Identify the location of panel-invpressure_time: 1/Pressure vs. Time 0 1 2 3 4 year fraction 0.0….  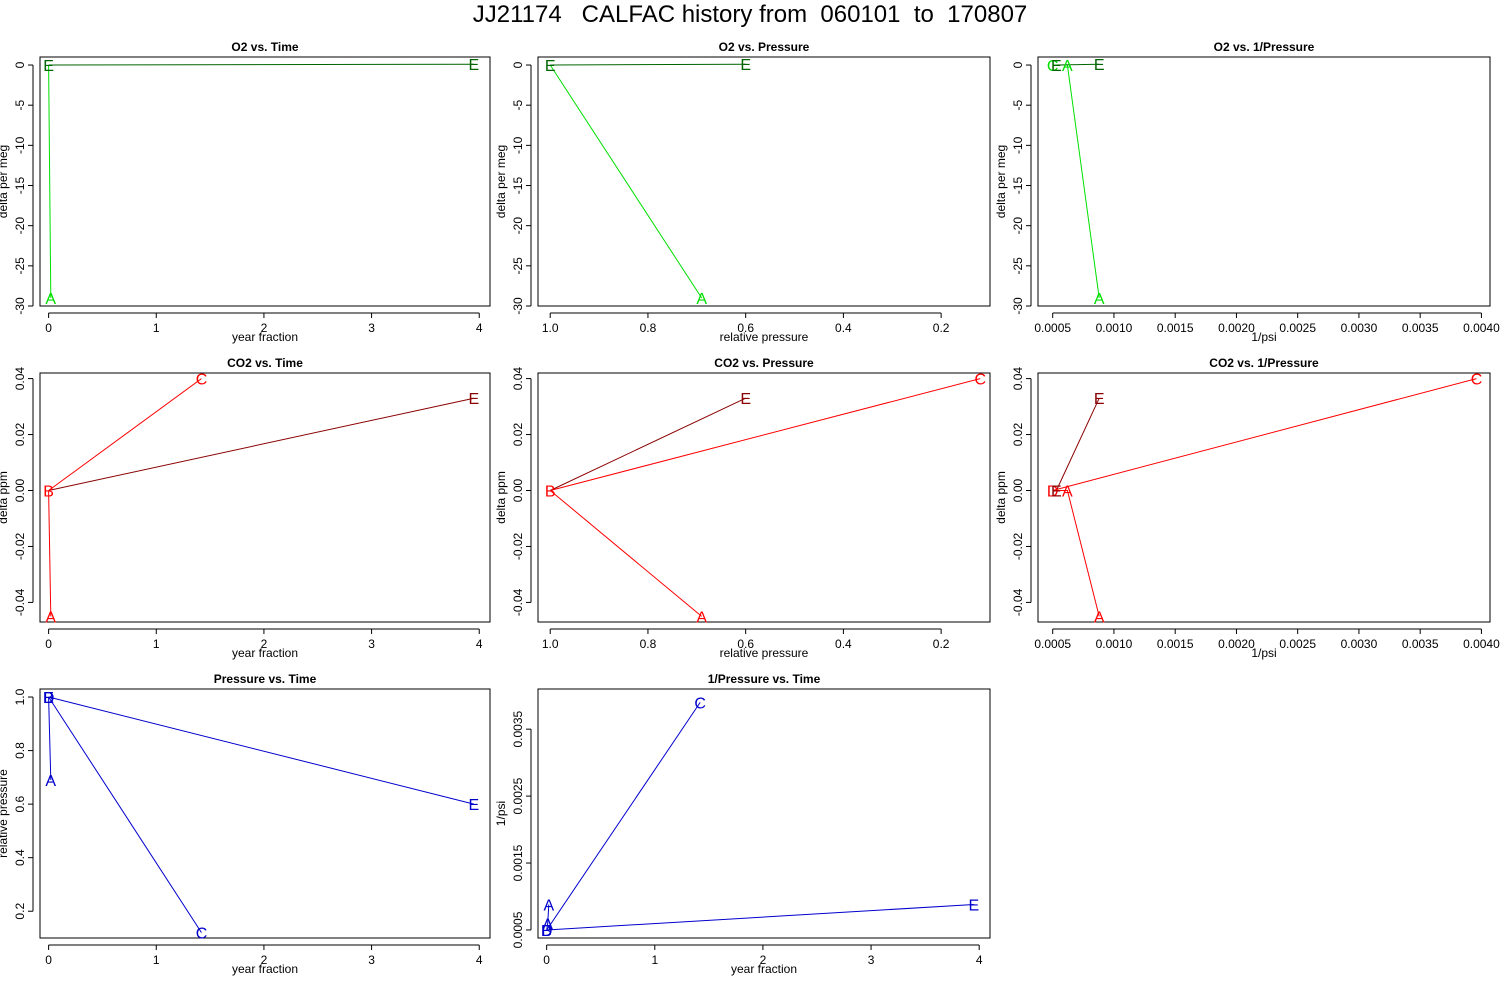
(742, 824).